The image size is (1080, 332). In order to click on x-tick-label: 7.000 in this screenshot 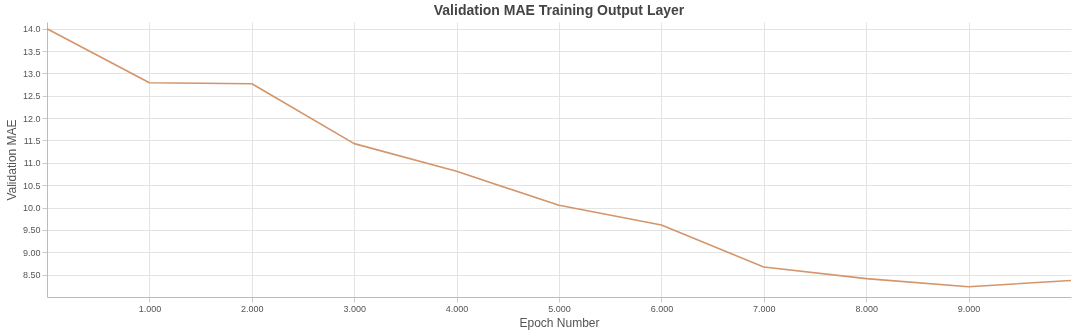, I will do `click(764, 308)`.